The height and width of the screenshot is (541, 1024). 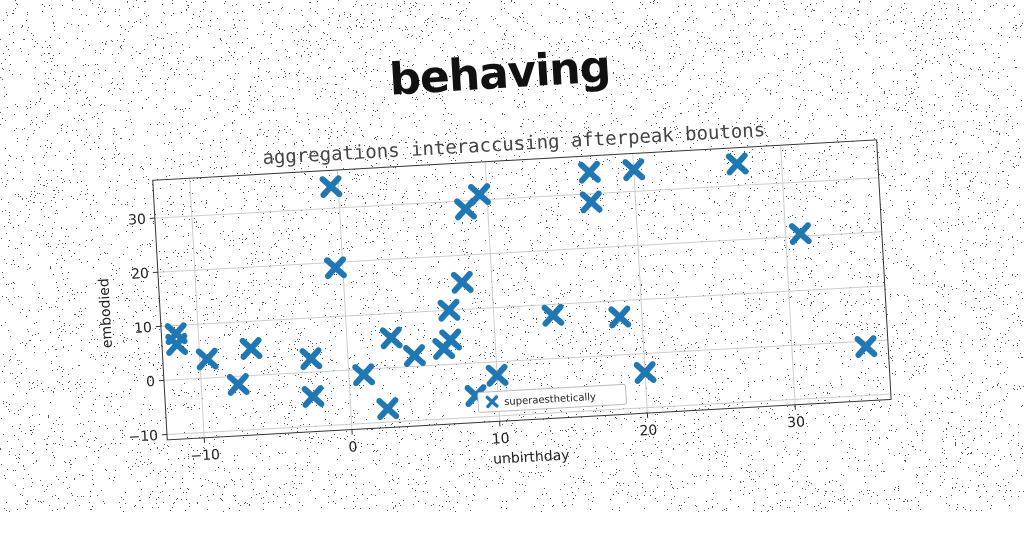 What do you see at coordinates (106, 313) in the screenshot?
I see `y-axis-label: embodied` at bounding box center [106, 313].